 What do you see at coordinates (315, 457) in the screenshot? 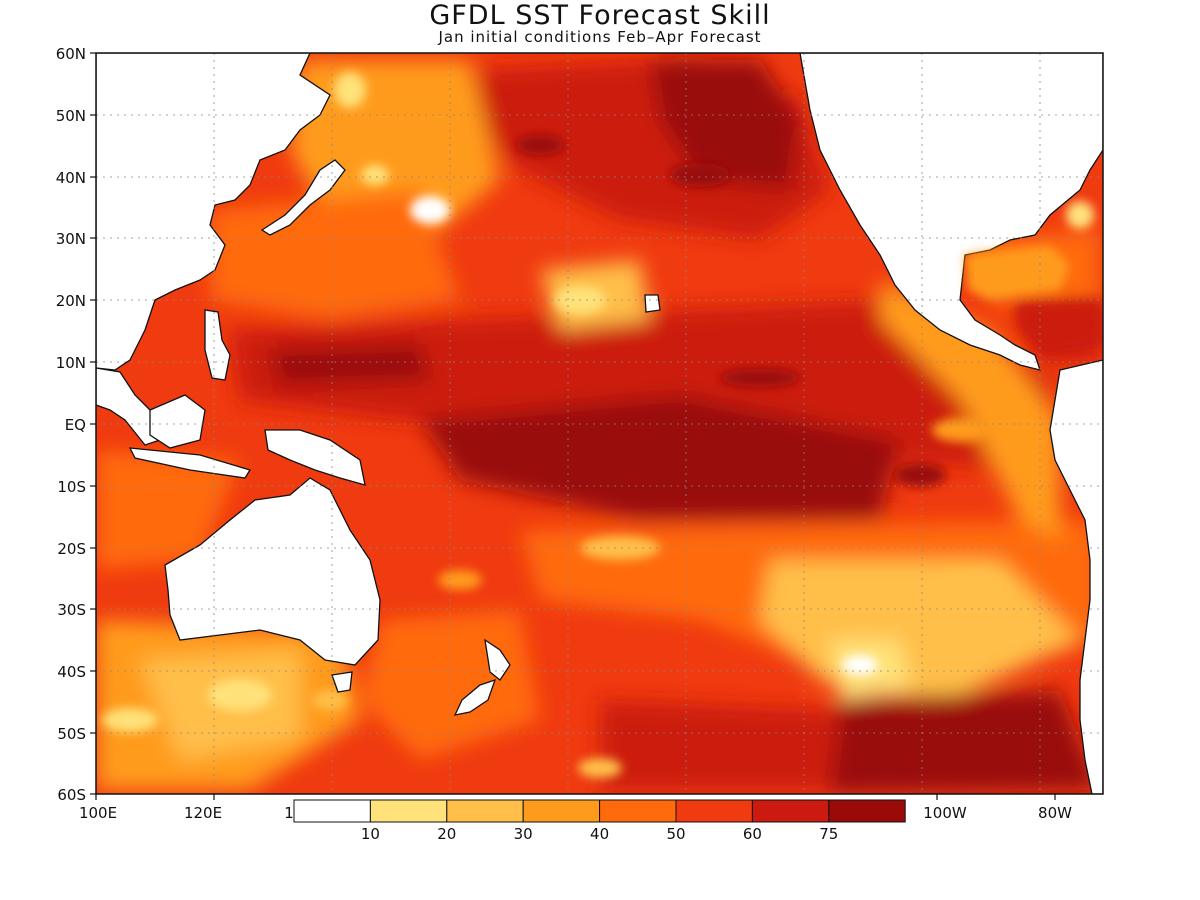
I see `new-guinea-land` at bounding box center [315, 457].